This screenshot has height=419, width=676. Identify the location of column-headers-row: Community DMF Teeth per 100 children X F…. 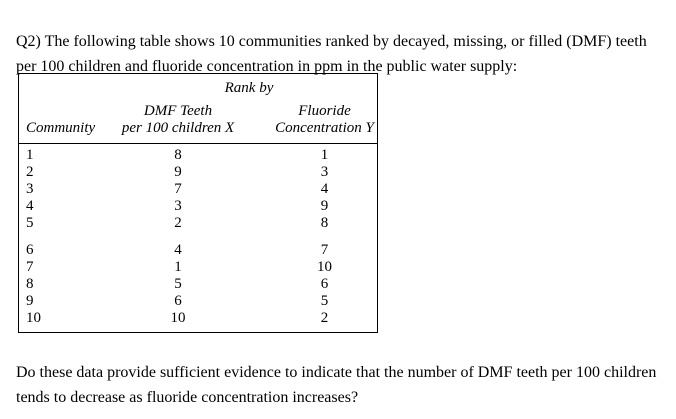
(198, 120).